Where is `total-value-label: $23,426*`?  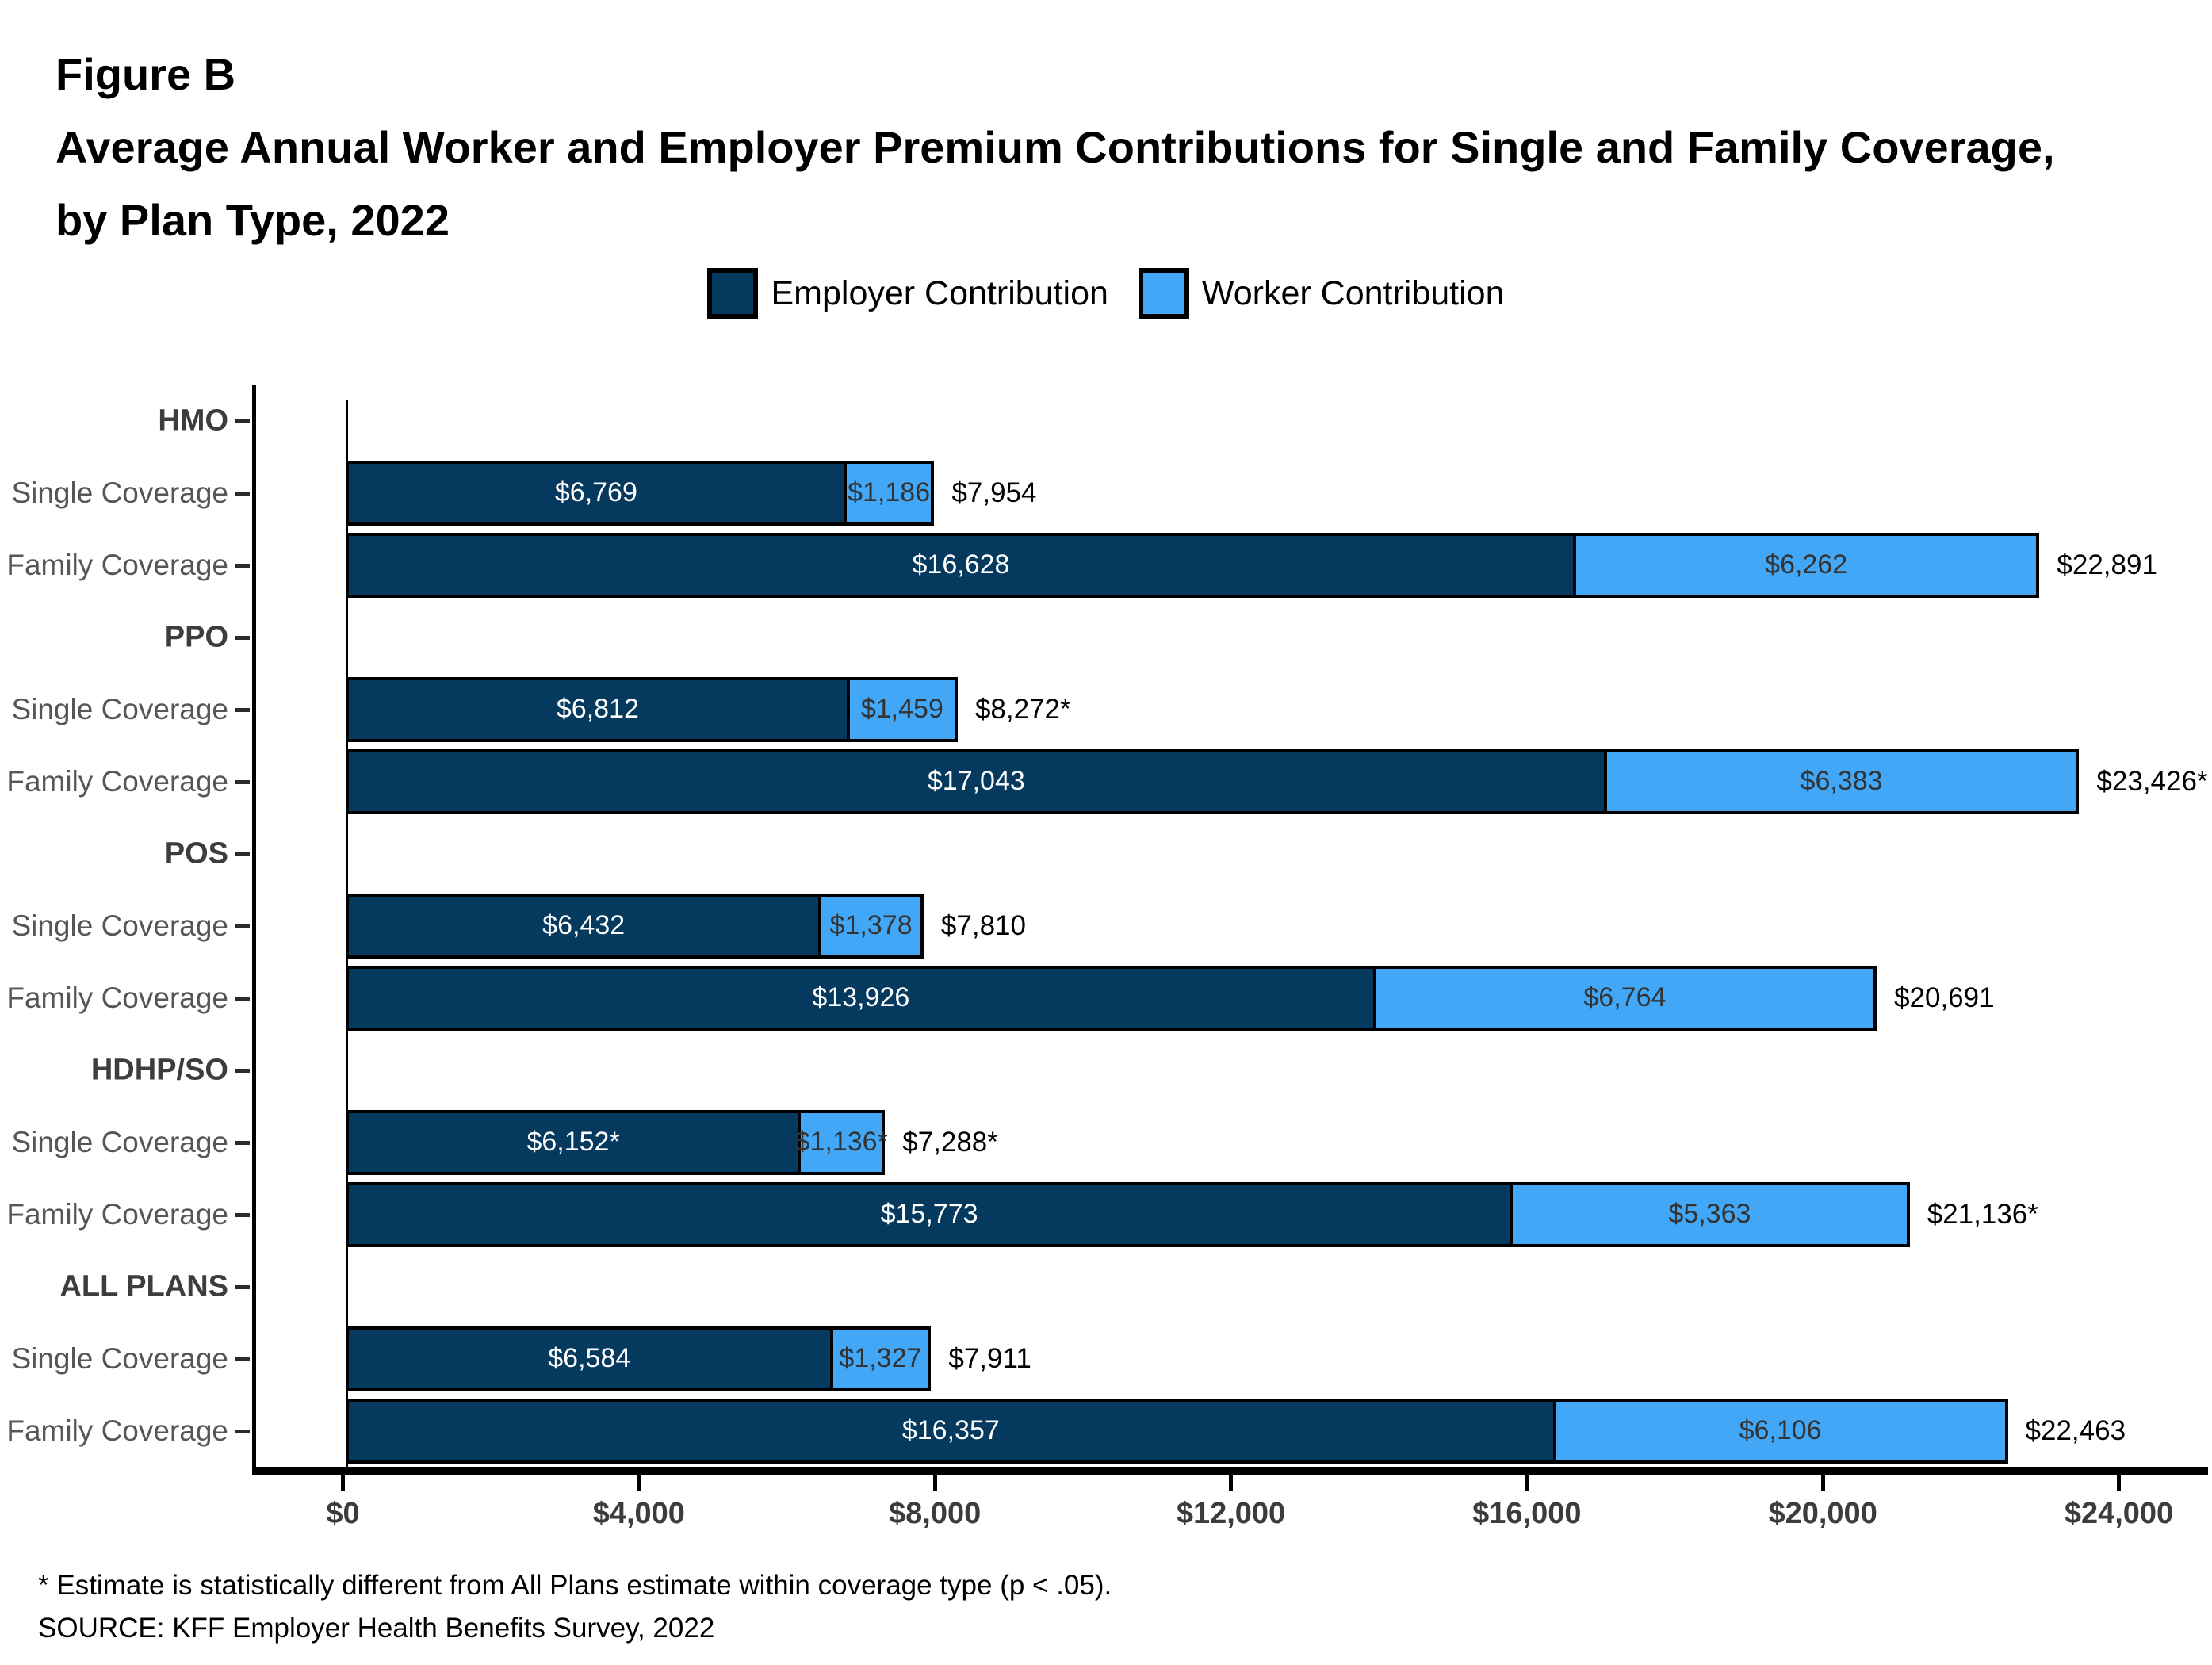
total-value-label: $23,426* is located at coordinates (2152, 781).